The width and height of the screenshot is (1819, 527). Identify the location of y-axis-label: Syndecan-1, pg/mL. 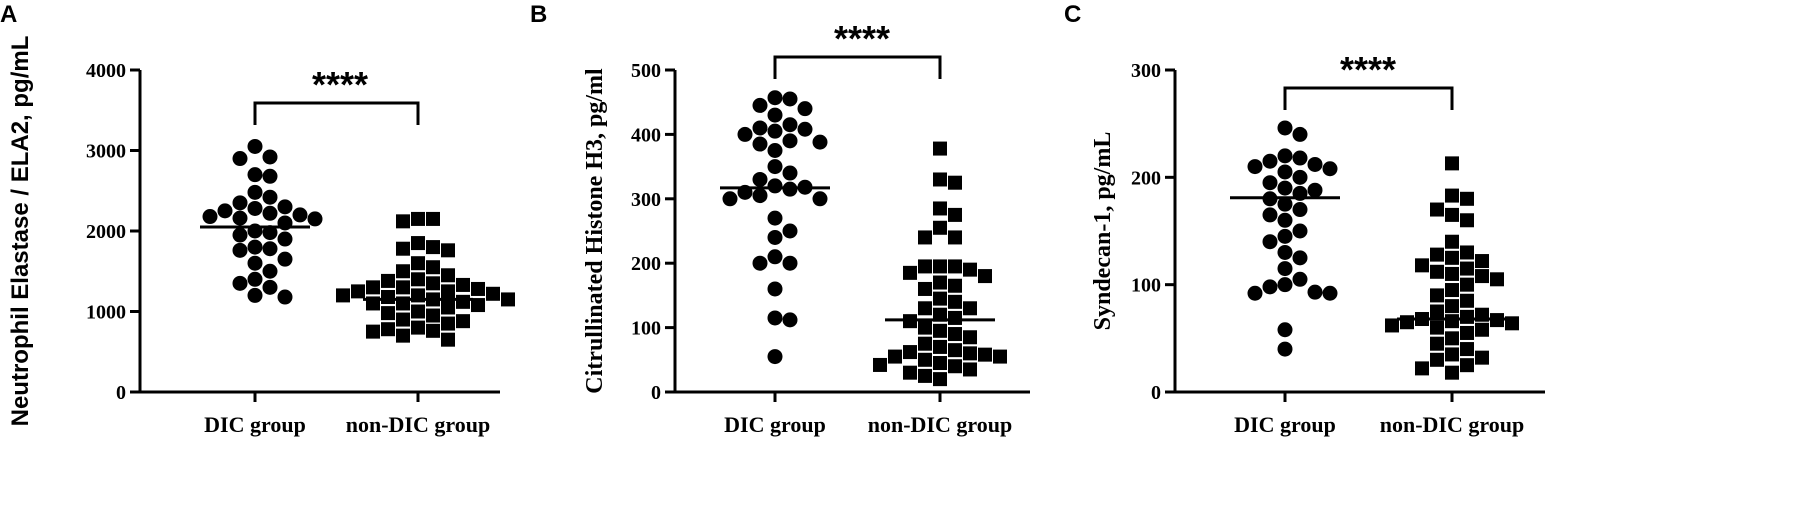
(1103, 231).